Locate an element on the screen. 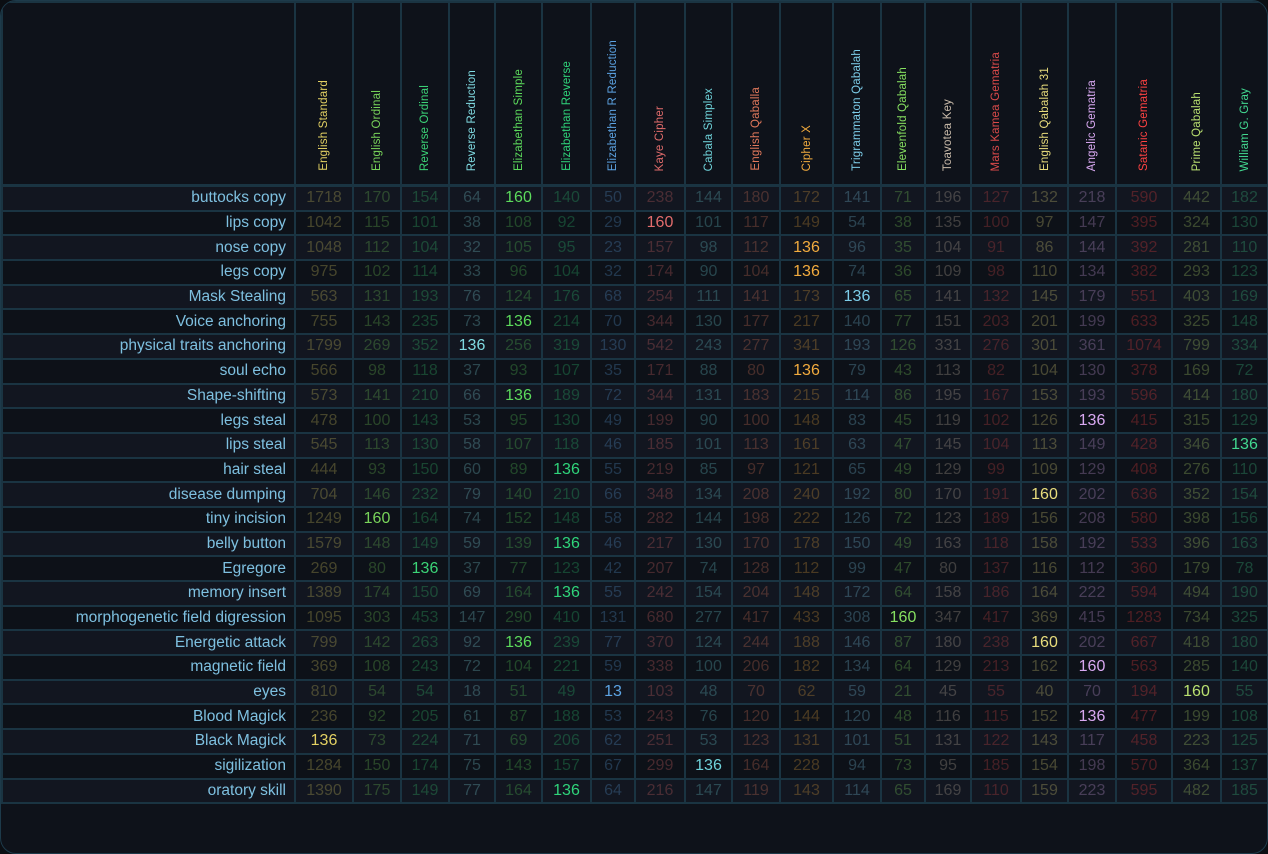 The width and height of the screenshot is (1268, 854). value-cell: 143 is located at coordinates (518, 766).